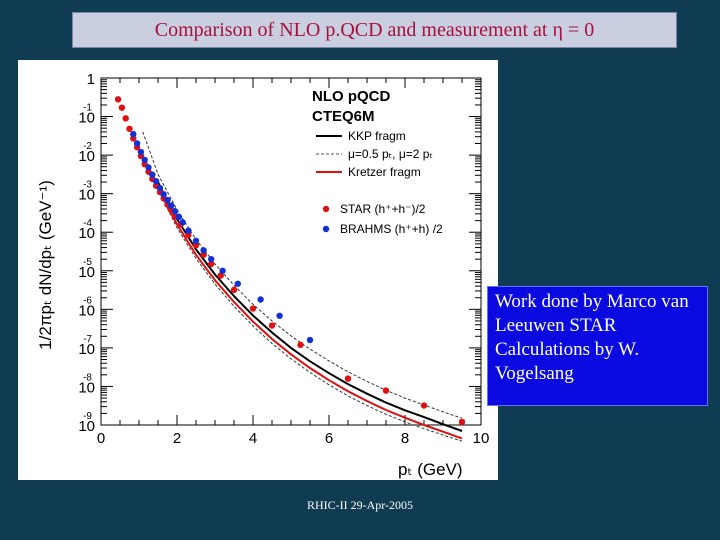  I want to click on y-tick-exponent: -4, so click(87, 223).